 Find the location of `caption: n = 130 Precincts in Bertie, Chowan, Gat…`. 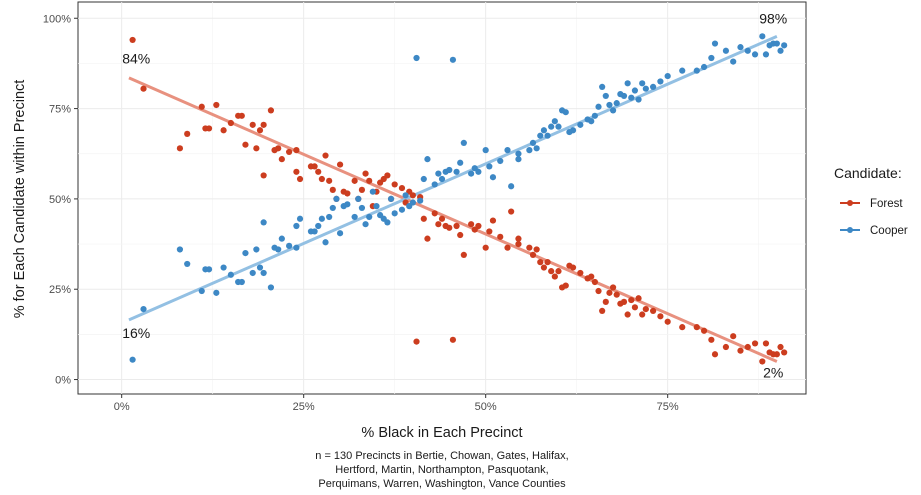

caption: n = 130 Precincts in Bertie, Chowan, Gat… is located at coordinates (441, 470).